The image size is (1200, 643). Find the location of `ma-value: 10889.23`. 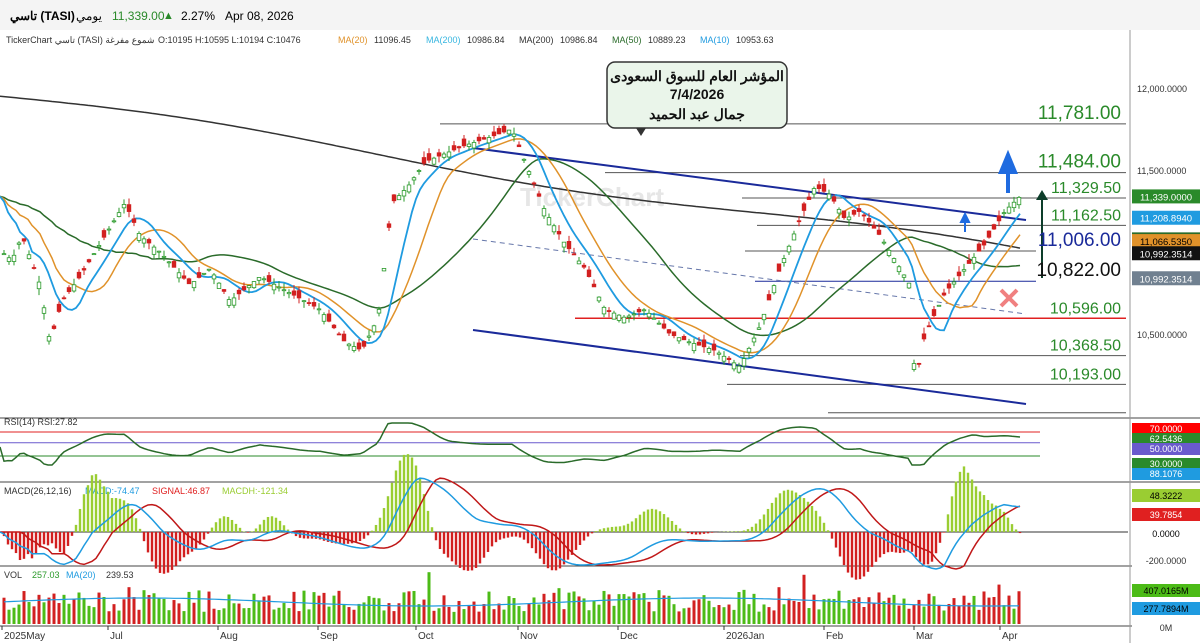

ma-value: 10889.23 is located at coordinates (667, 40).